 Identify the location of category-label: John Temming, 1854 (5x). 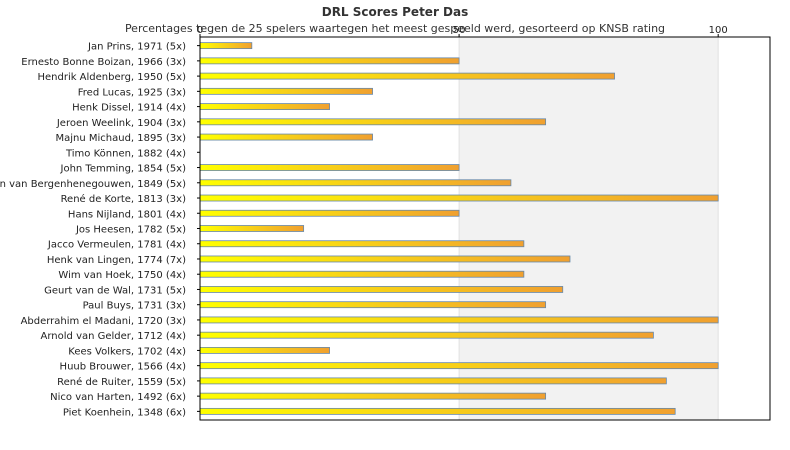
(123, 169).